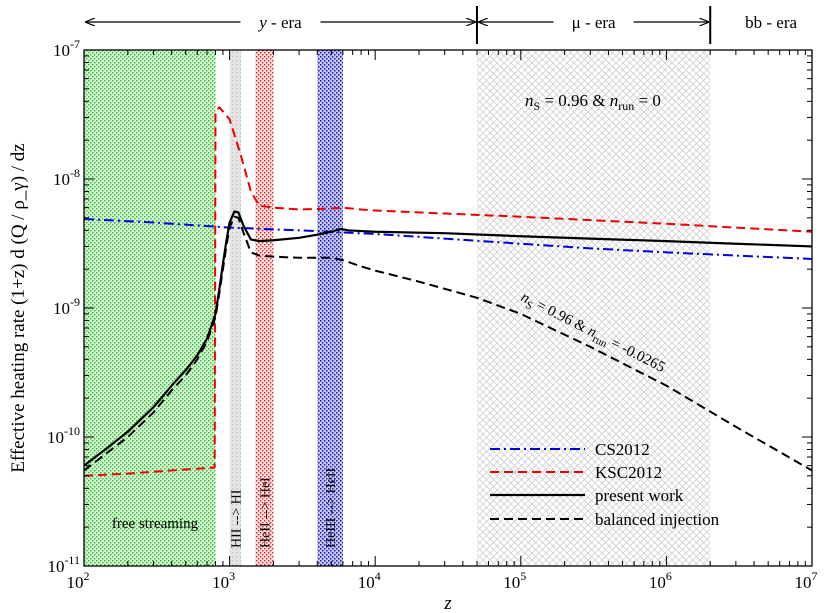 This screenshot has height=613, width=830. Describe the element at coordinates (514, 580) in the screenshot. I see `x-tick-label: 10⁵` at that location.